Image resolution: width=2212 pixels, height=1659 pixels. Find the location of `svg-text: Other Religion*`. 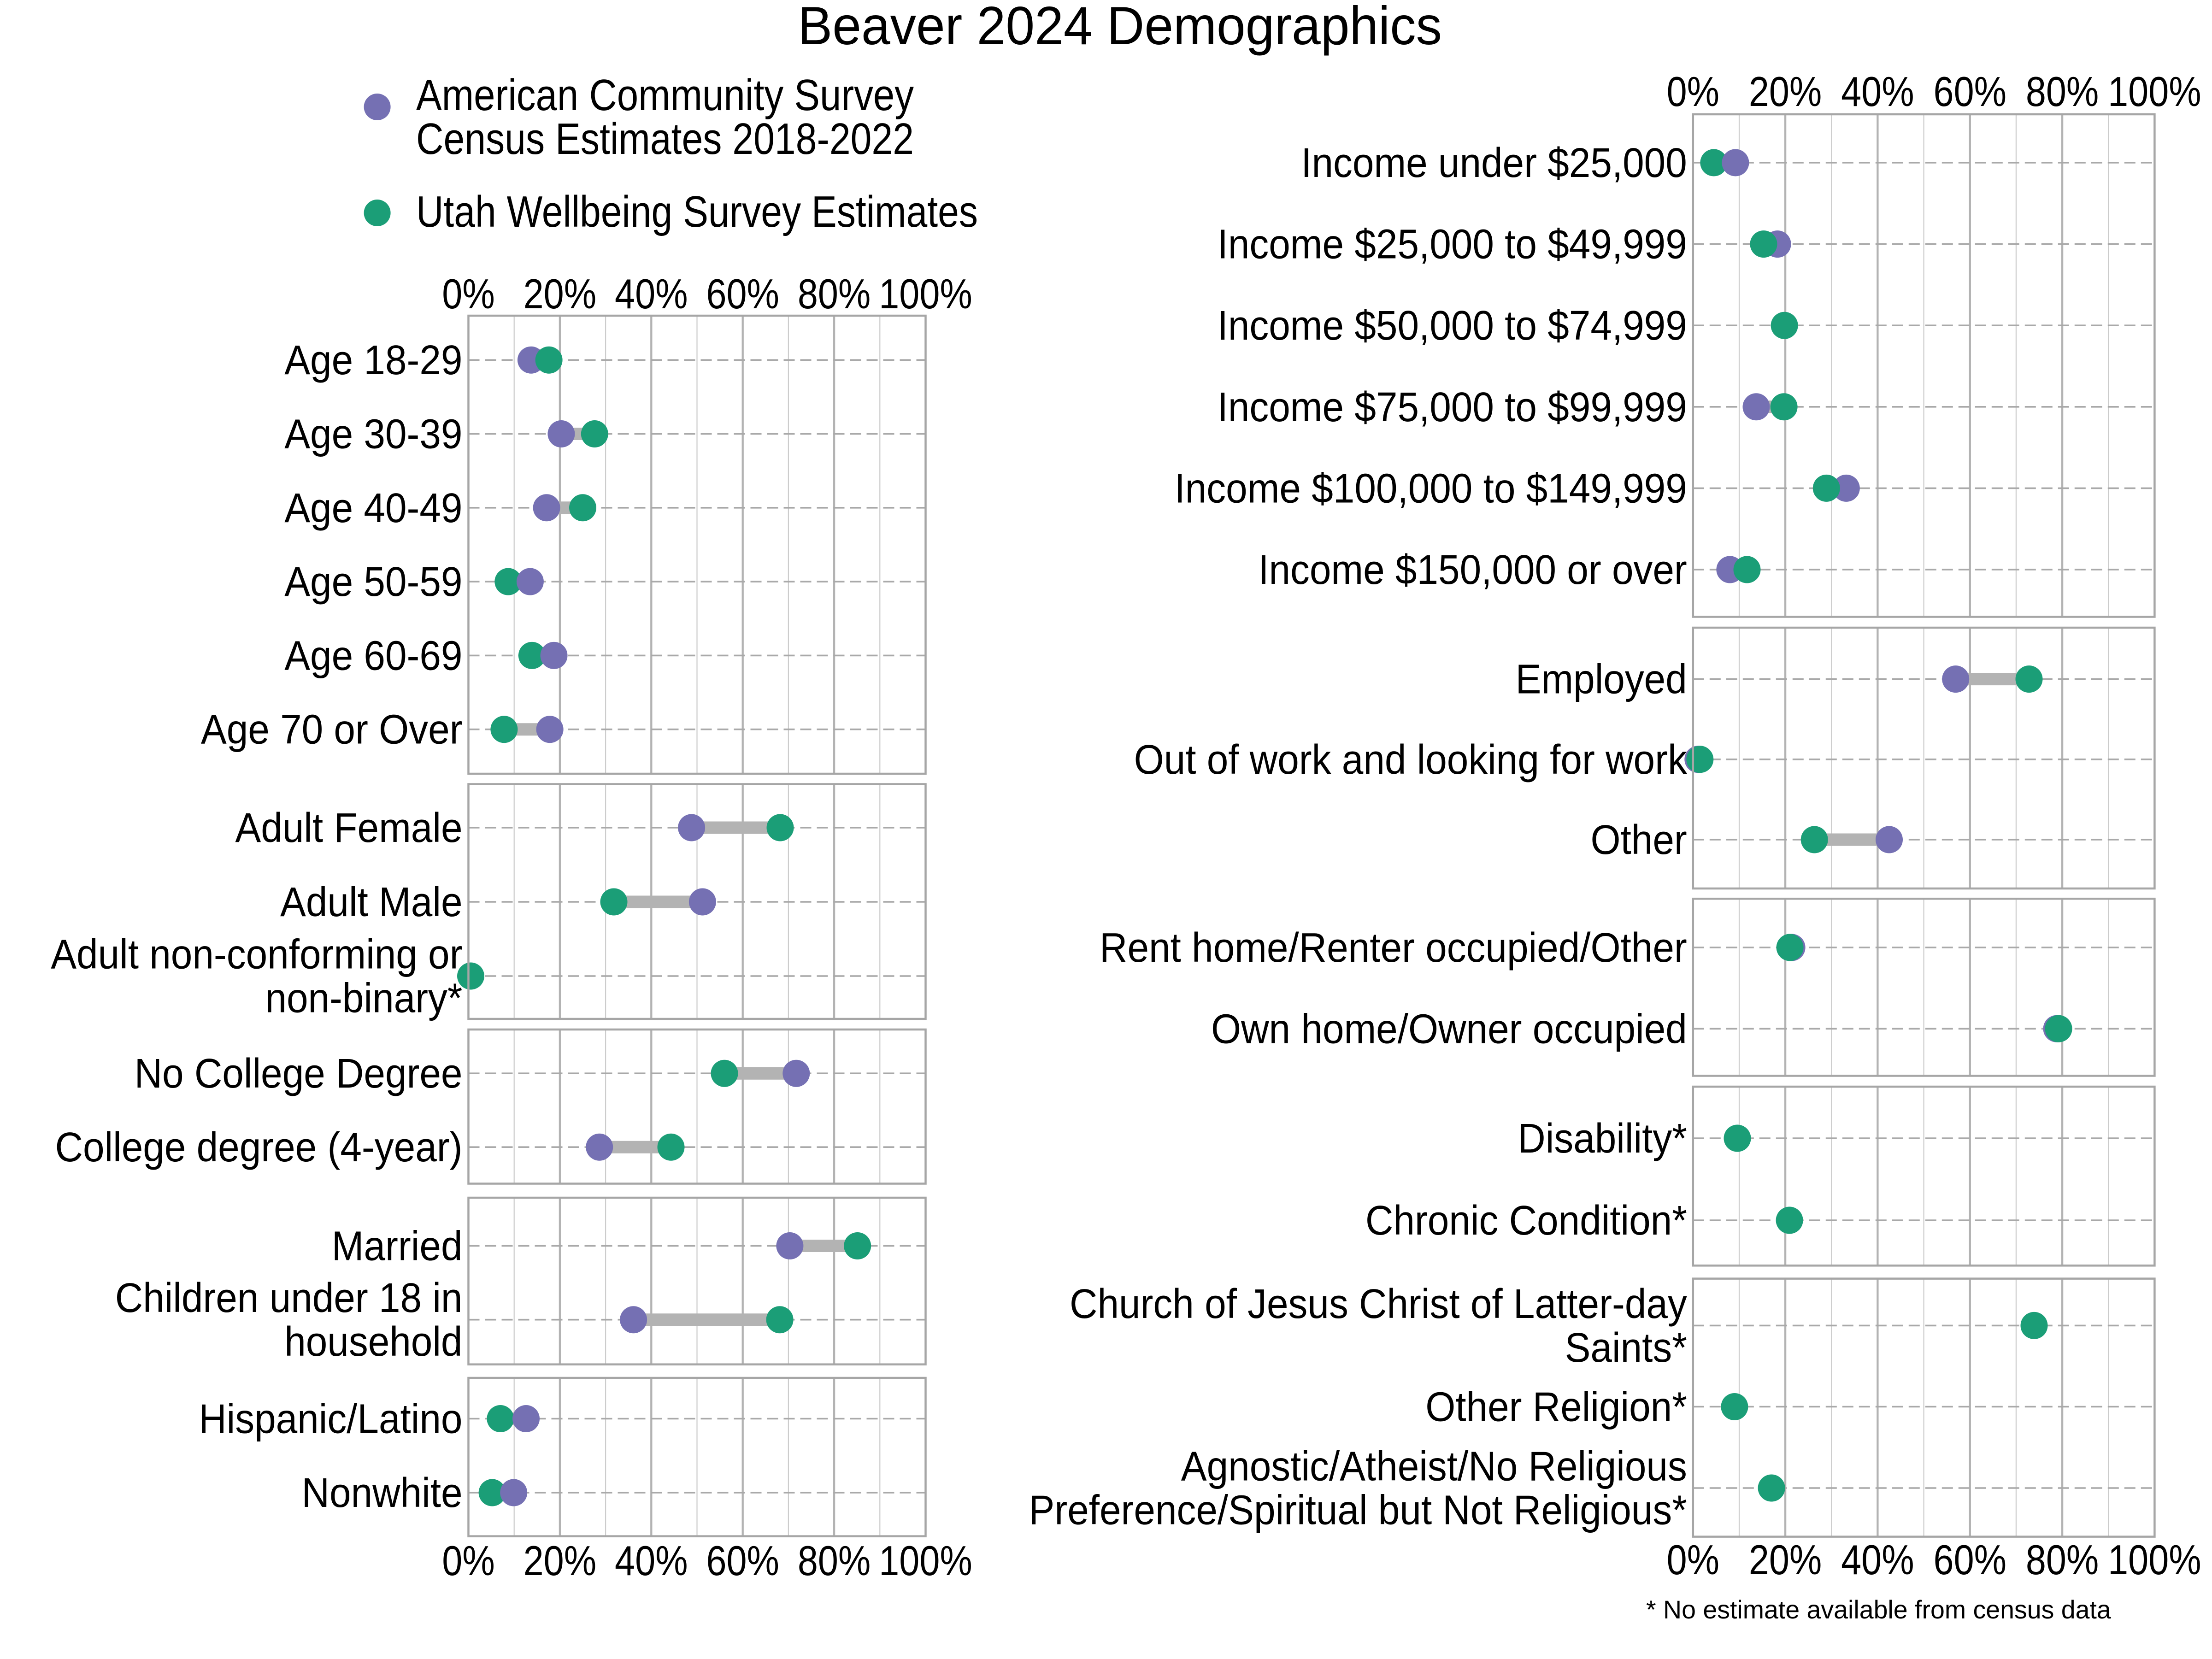

svg-text: Other Religion* is located at coordinates (1556, 1407).